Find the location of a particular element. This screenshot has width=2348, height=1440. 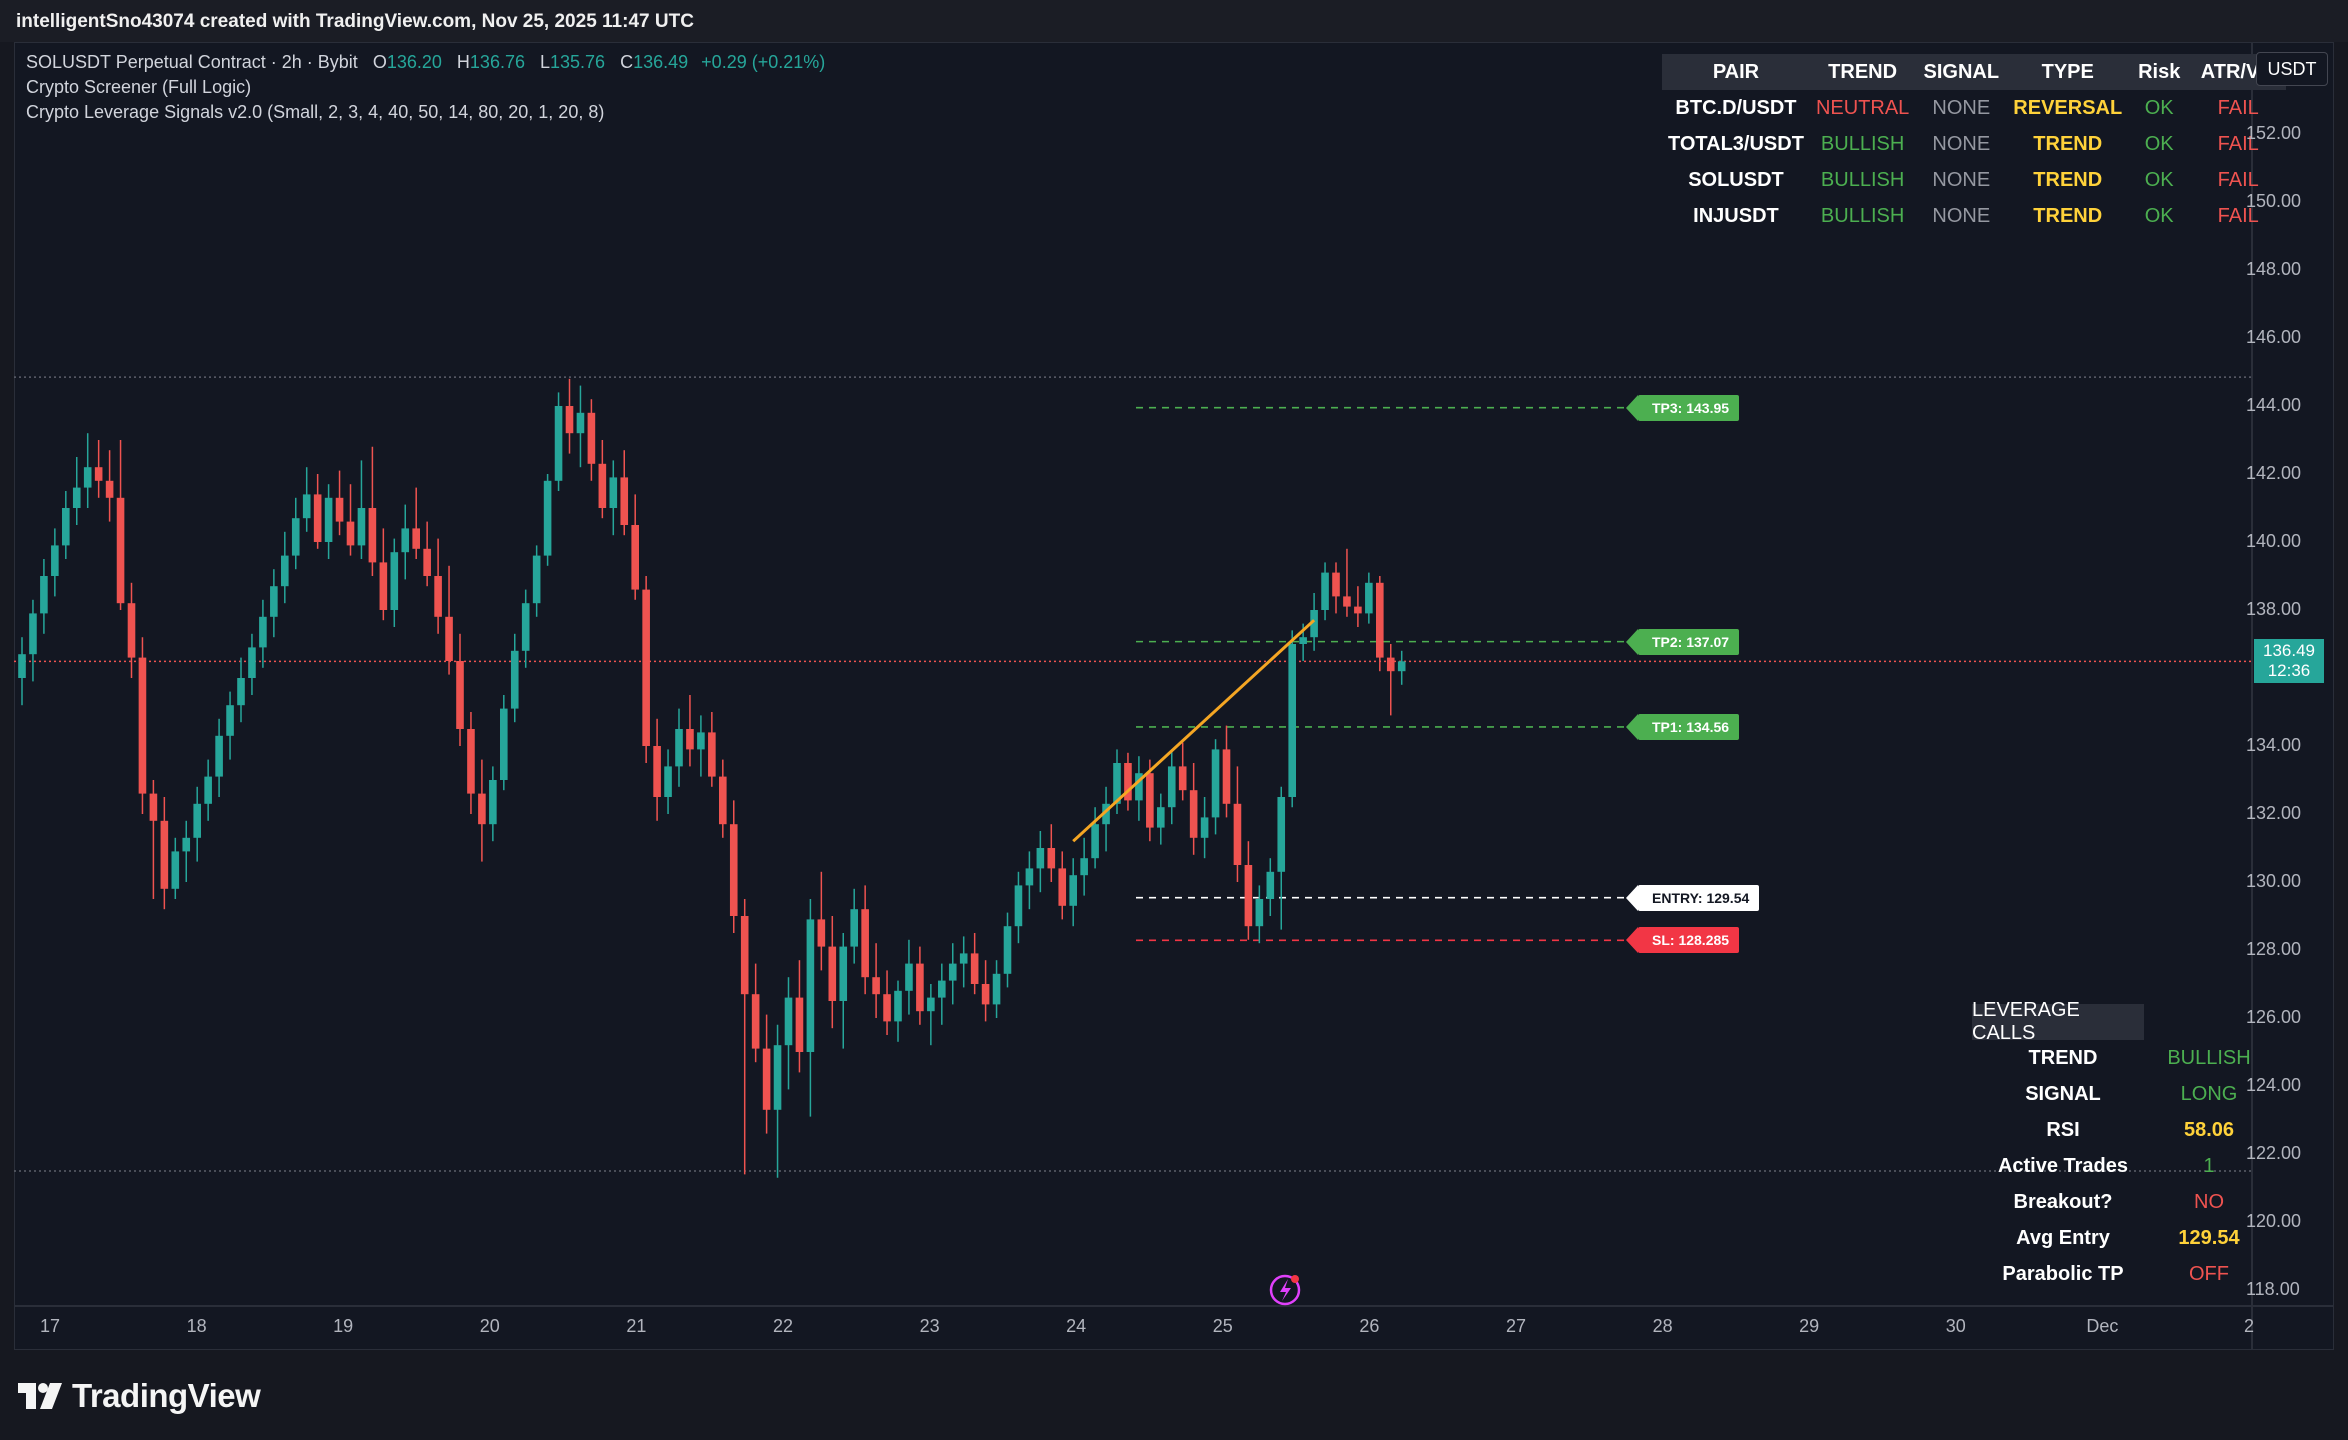

flash-icon is located at coordinates (1285, 1290).